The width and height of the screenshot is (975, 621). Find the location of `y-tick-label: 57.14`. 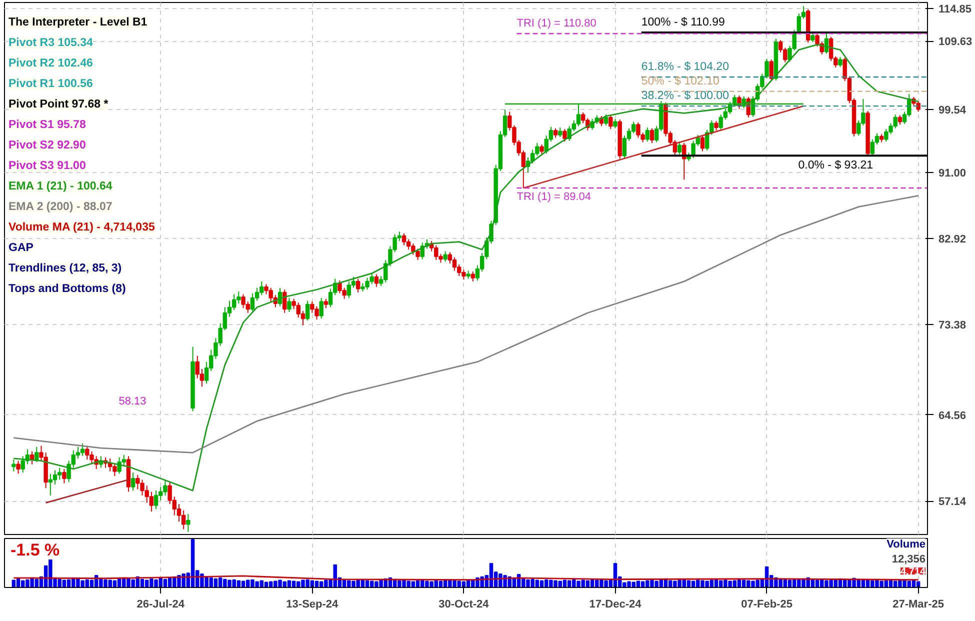

y-tick-label: 57.14 is located at coordinates (952, 502).